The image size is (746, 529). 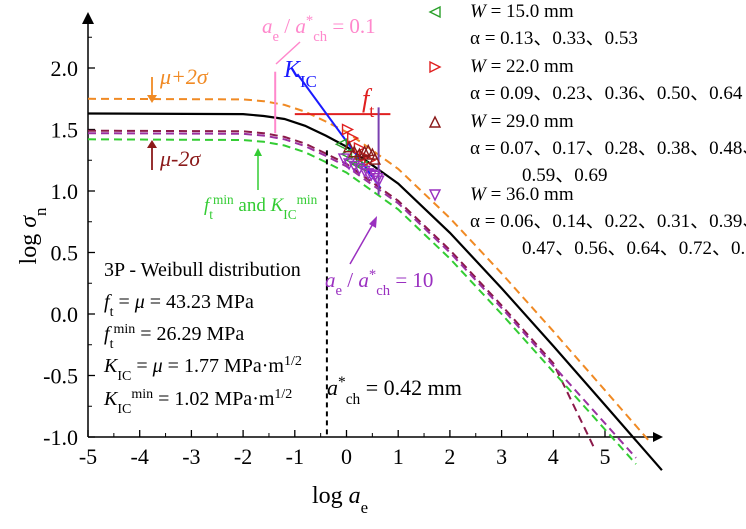 I want to click on legend-label-W36: W = 36.0 mm, so click(x=522, y=194).